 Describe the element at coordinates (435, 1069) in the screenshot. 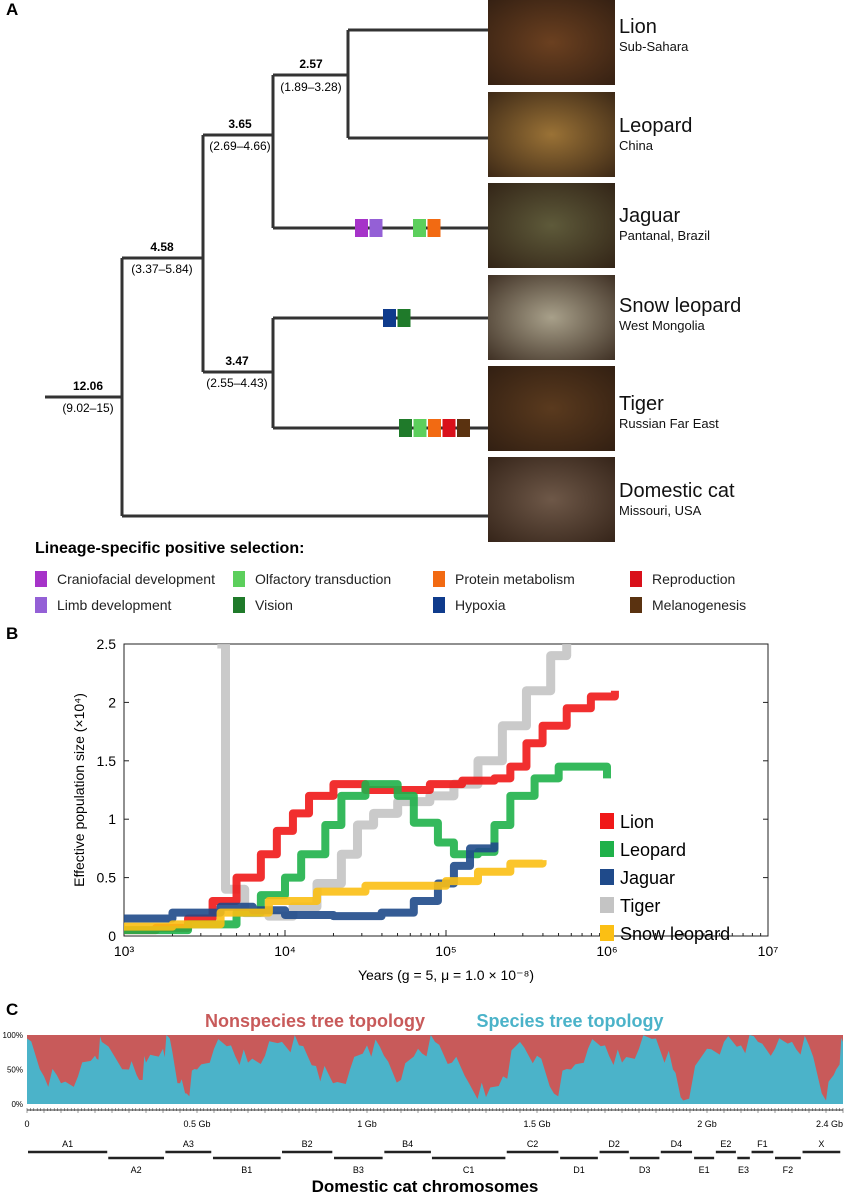

I see `area-species` at that location.